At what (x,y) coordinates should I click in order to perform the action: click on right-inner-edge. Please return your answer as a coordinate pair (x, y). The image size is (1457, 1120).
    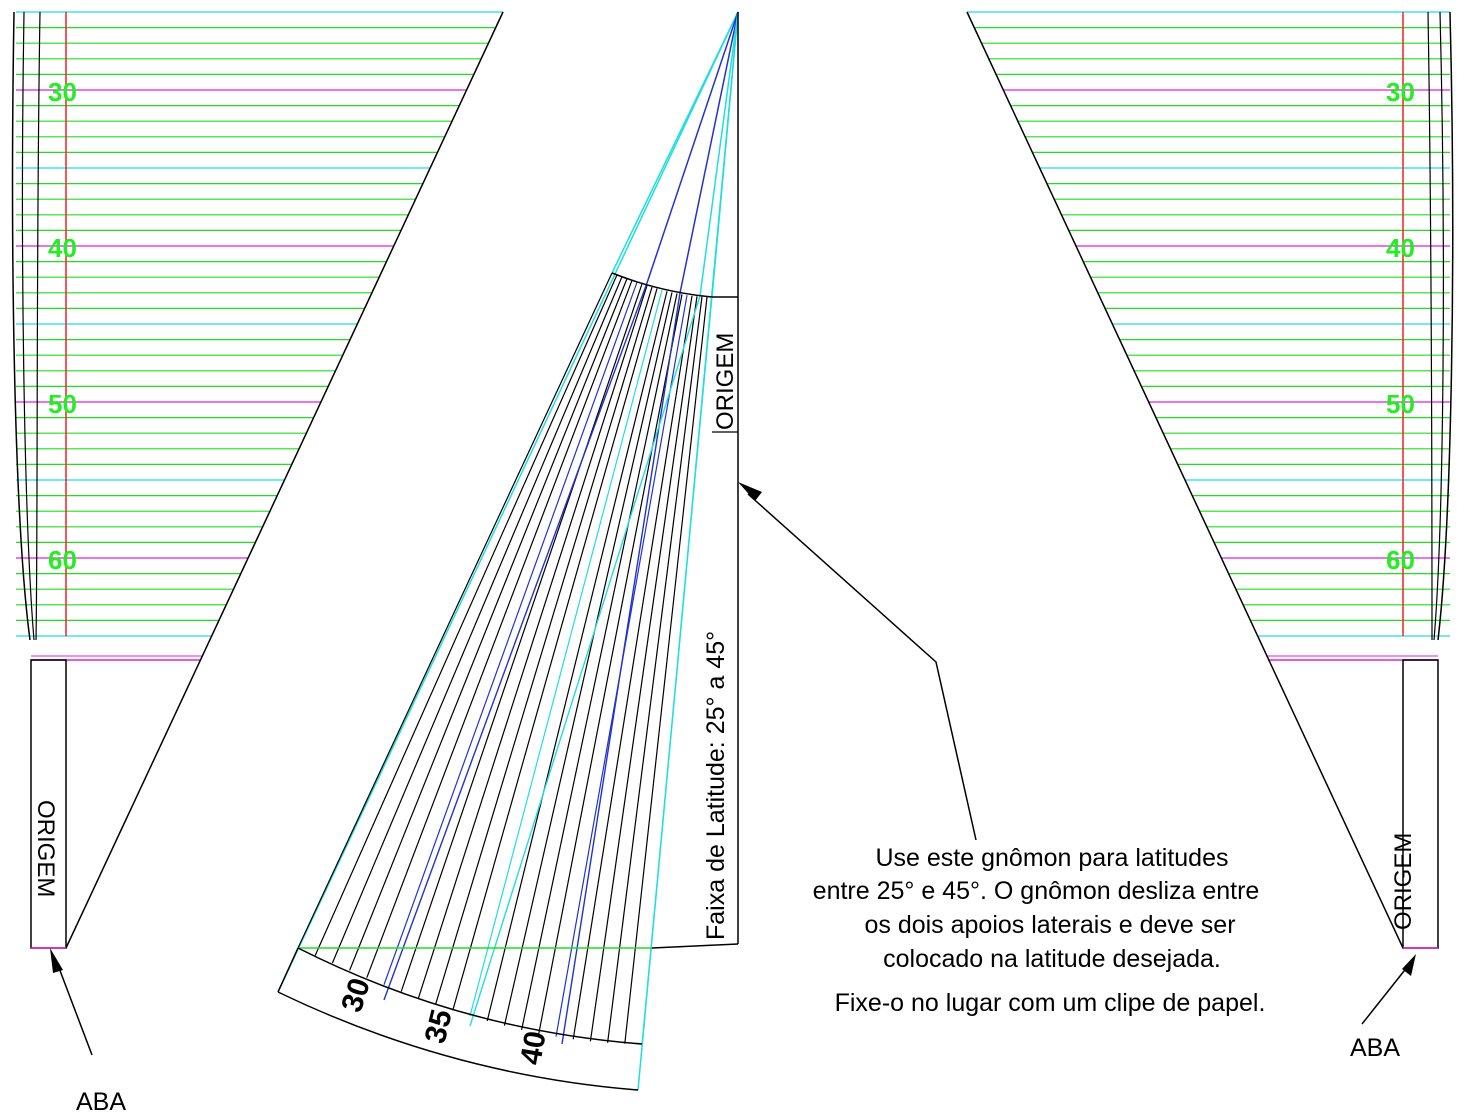
    Looking at the image, I should click on (1438, 326).